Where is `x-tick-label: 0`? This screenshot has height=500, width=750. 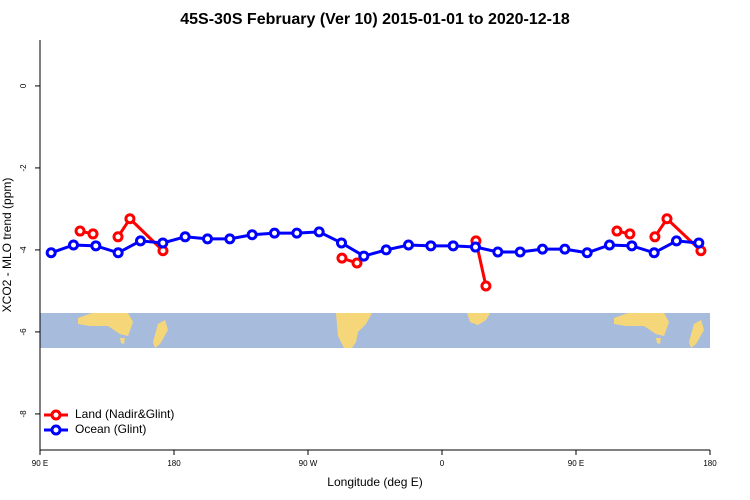 x-tick-label: 0 is located at coordinates (442, 463).